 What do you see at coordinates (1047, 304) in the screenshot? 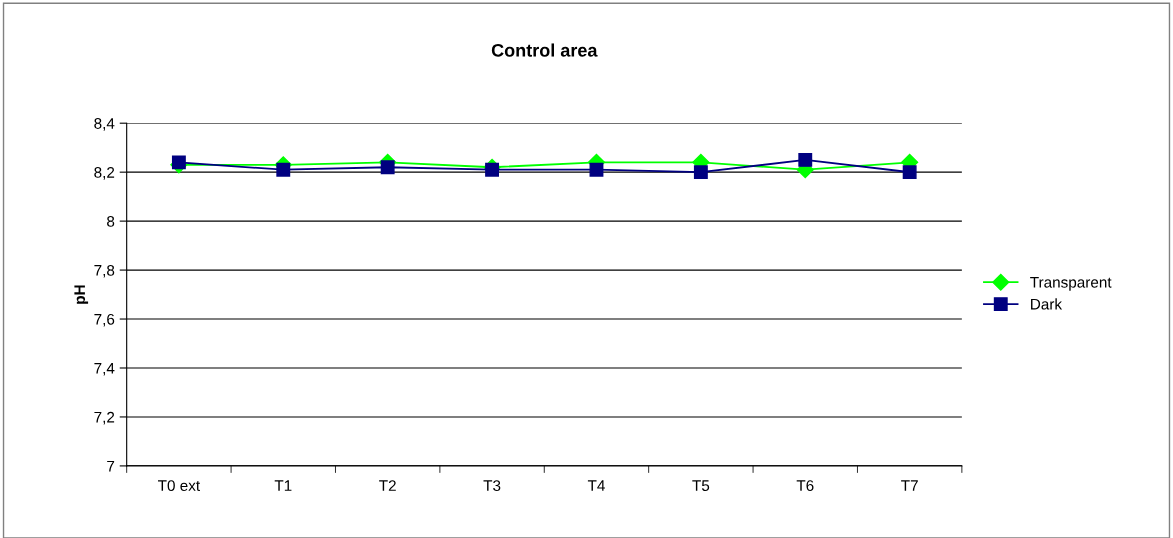
I see `legend-label: Dark` at bounding box center [1047, 304].